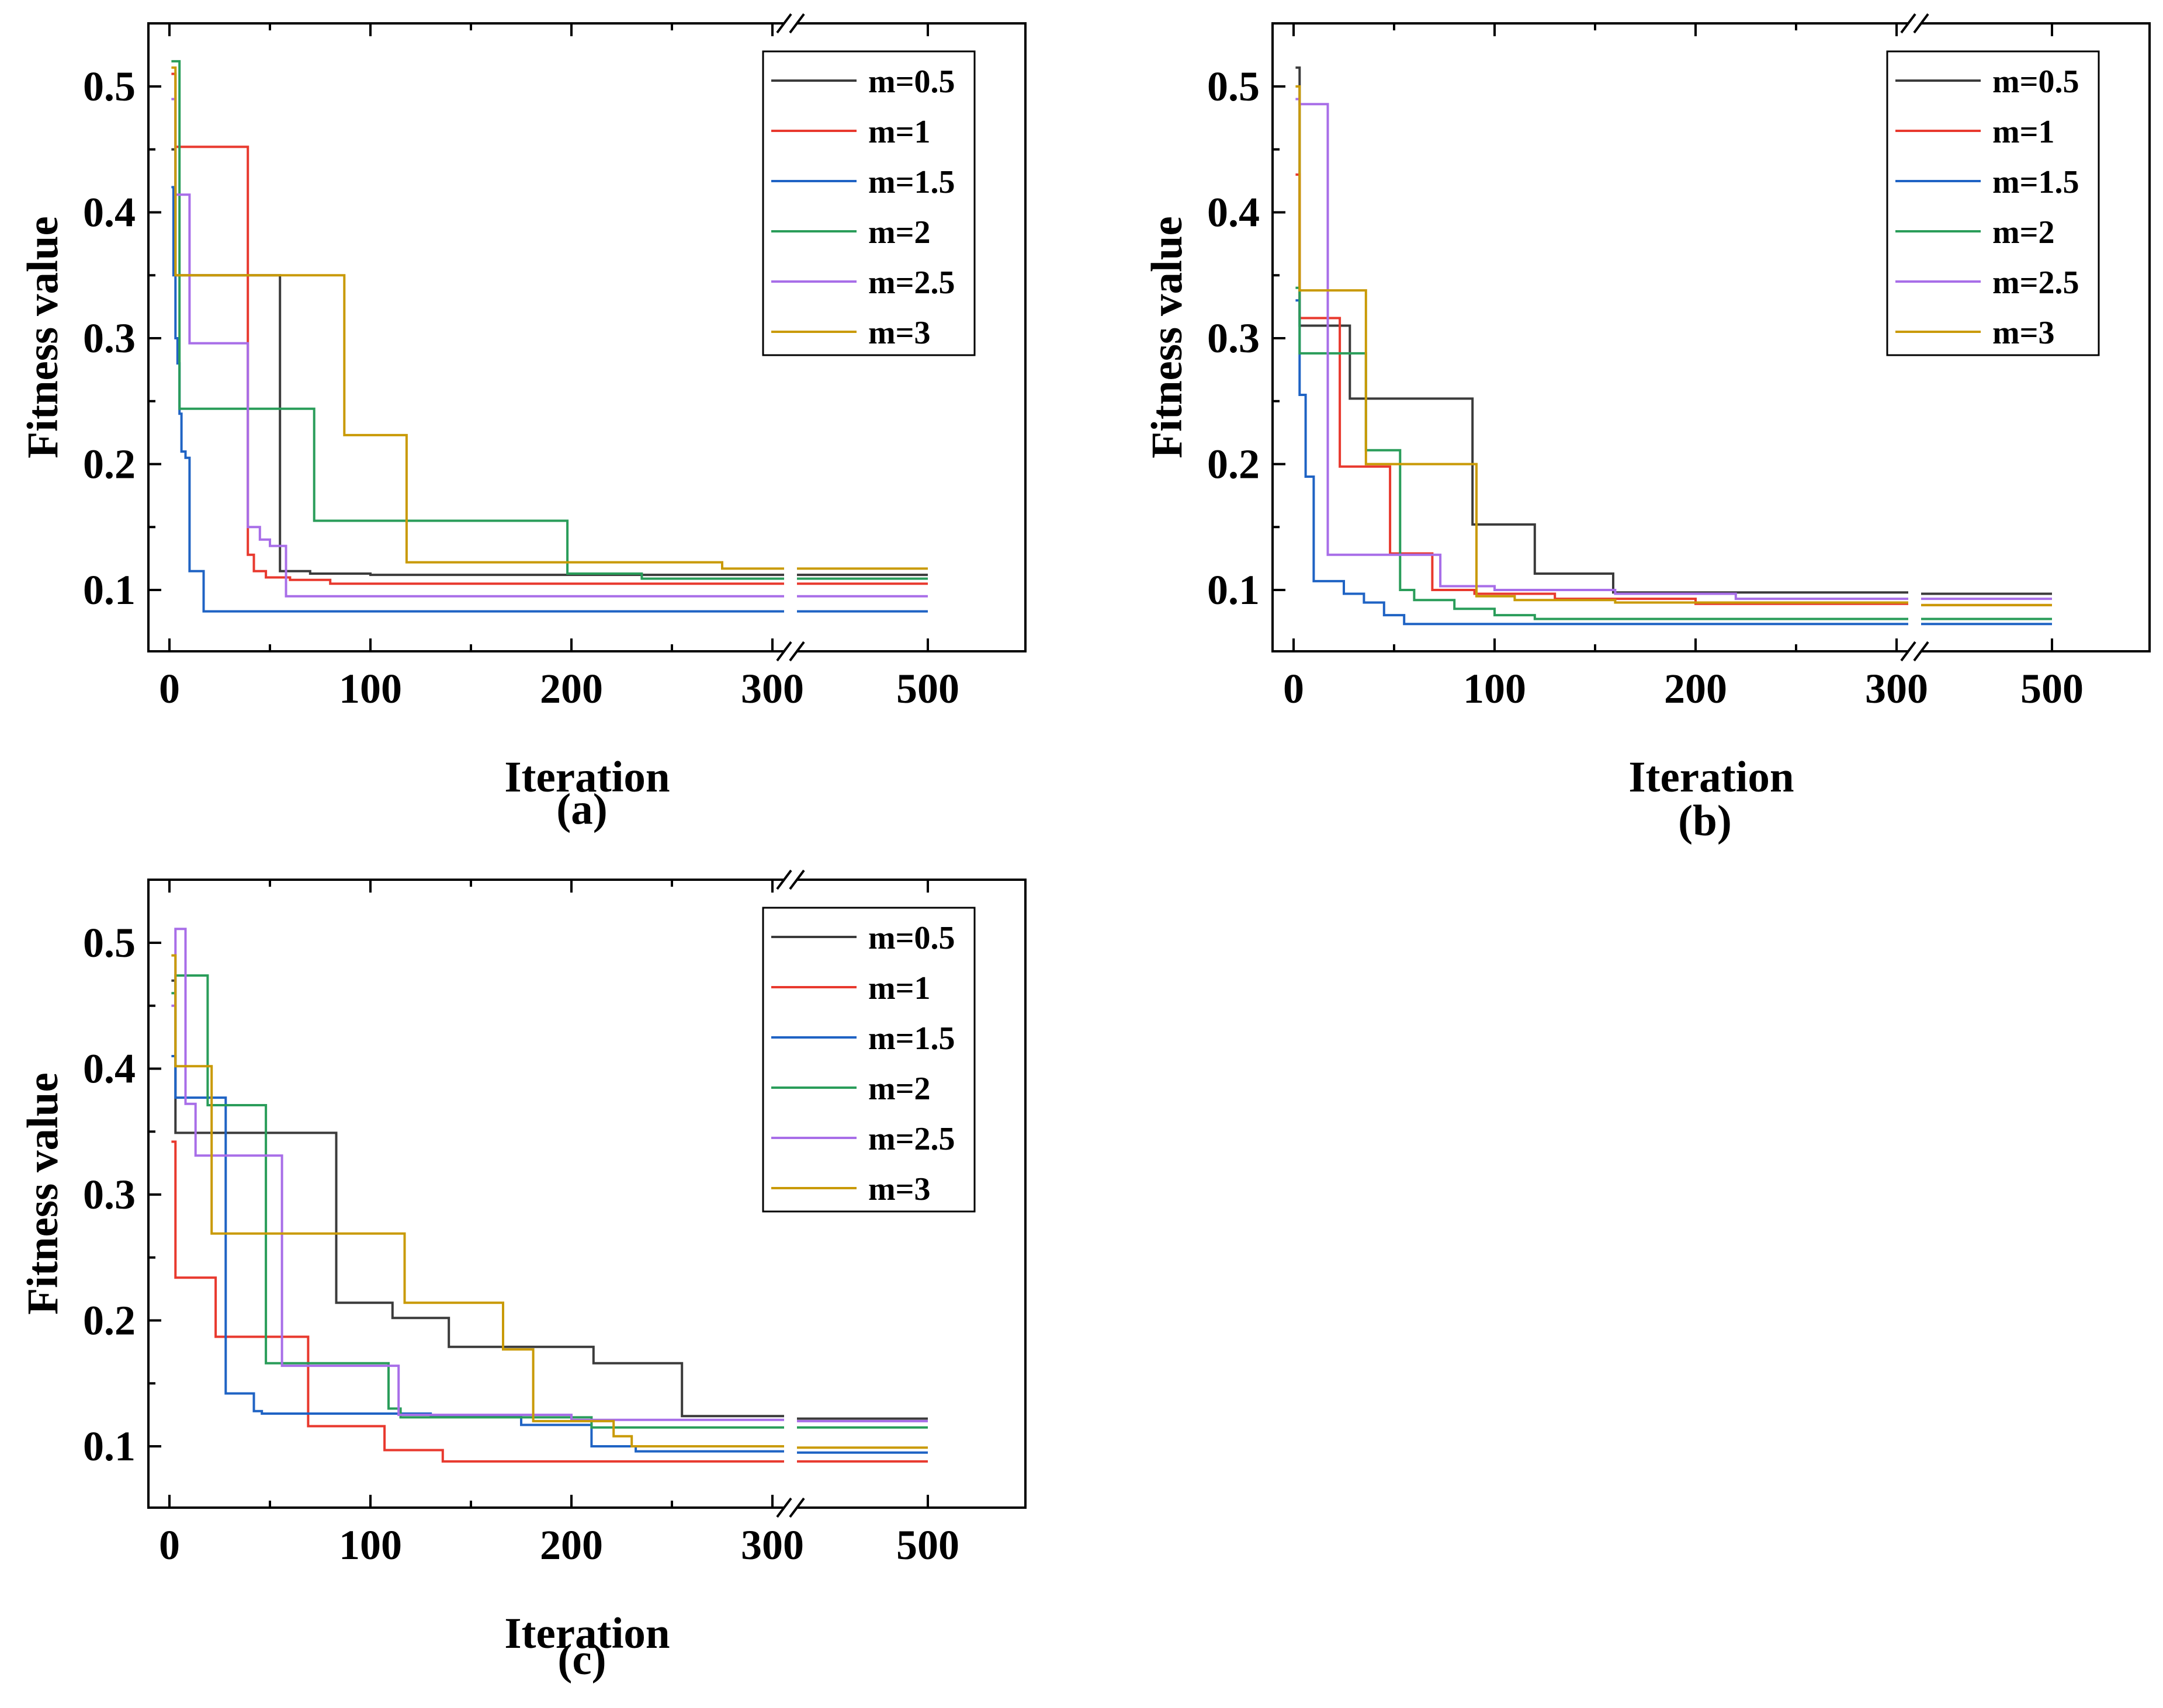  I want to click on panel-label: (c), so click(581, 1660).